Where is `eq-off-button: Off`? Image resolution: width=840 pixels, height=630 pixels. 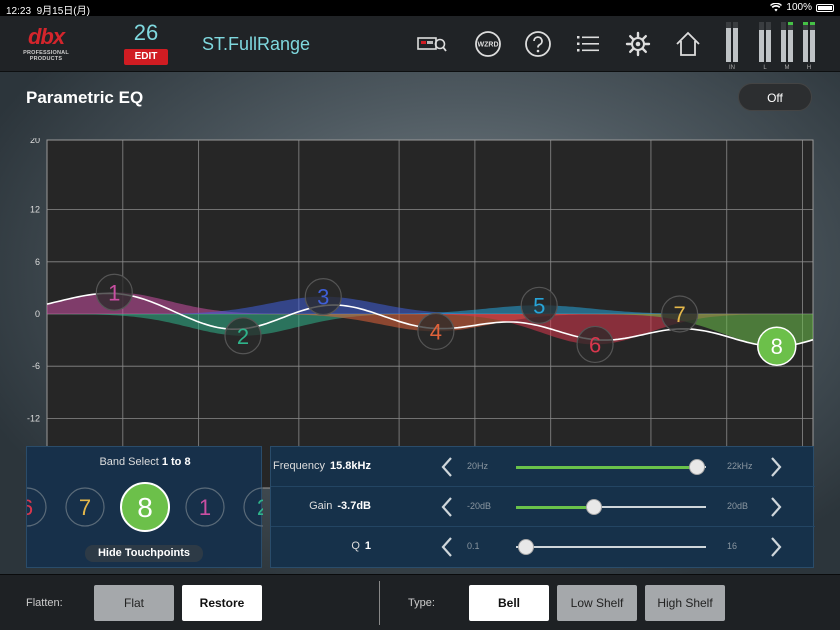 eq-off-button: Off is located at coordinates (775, 97).